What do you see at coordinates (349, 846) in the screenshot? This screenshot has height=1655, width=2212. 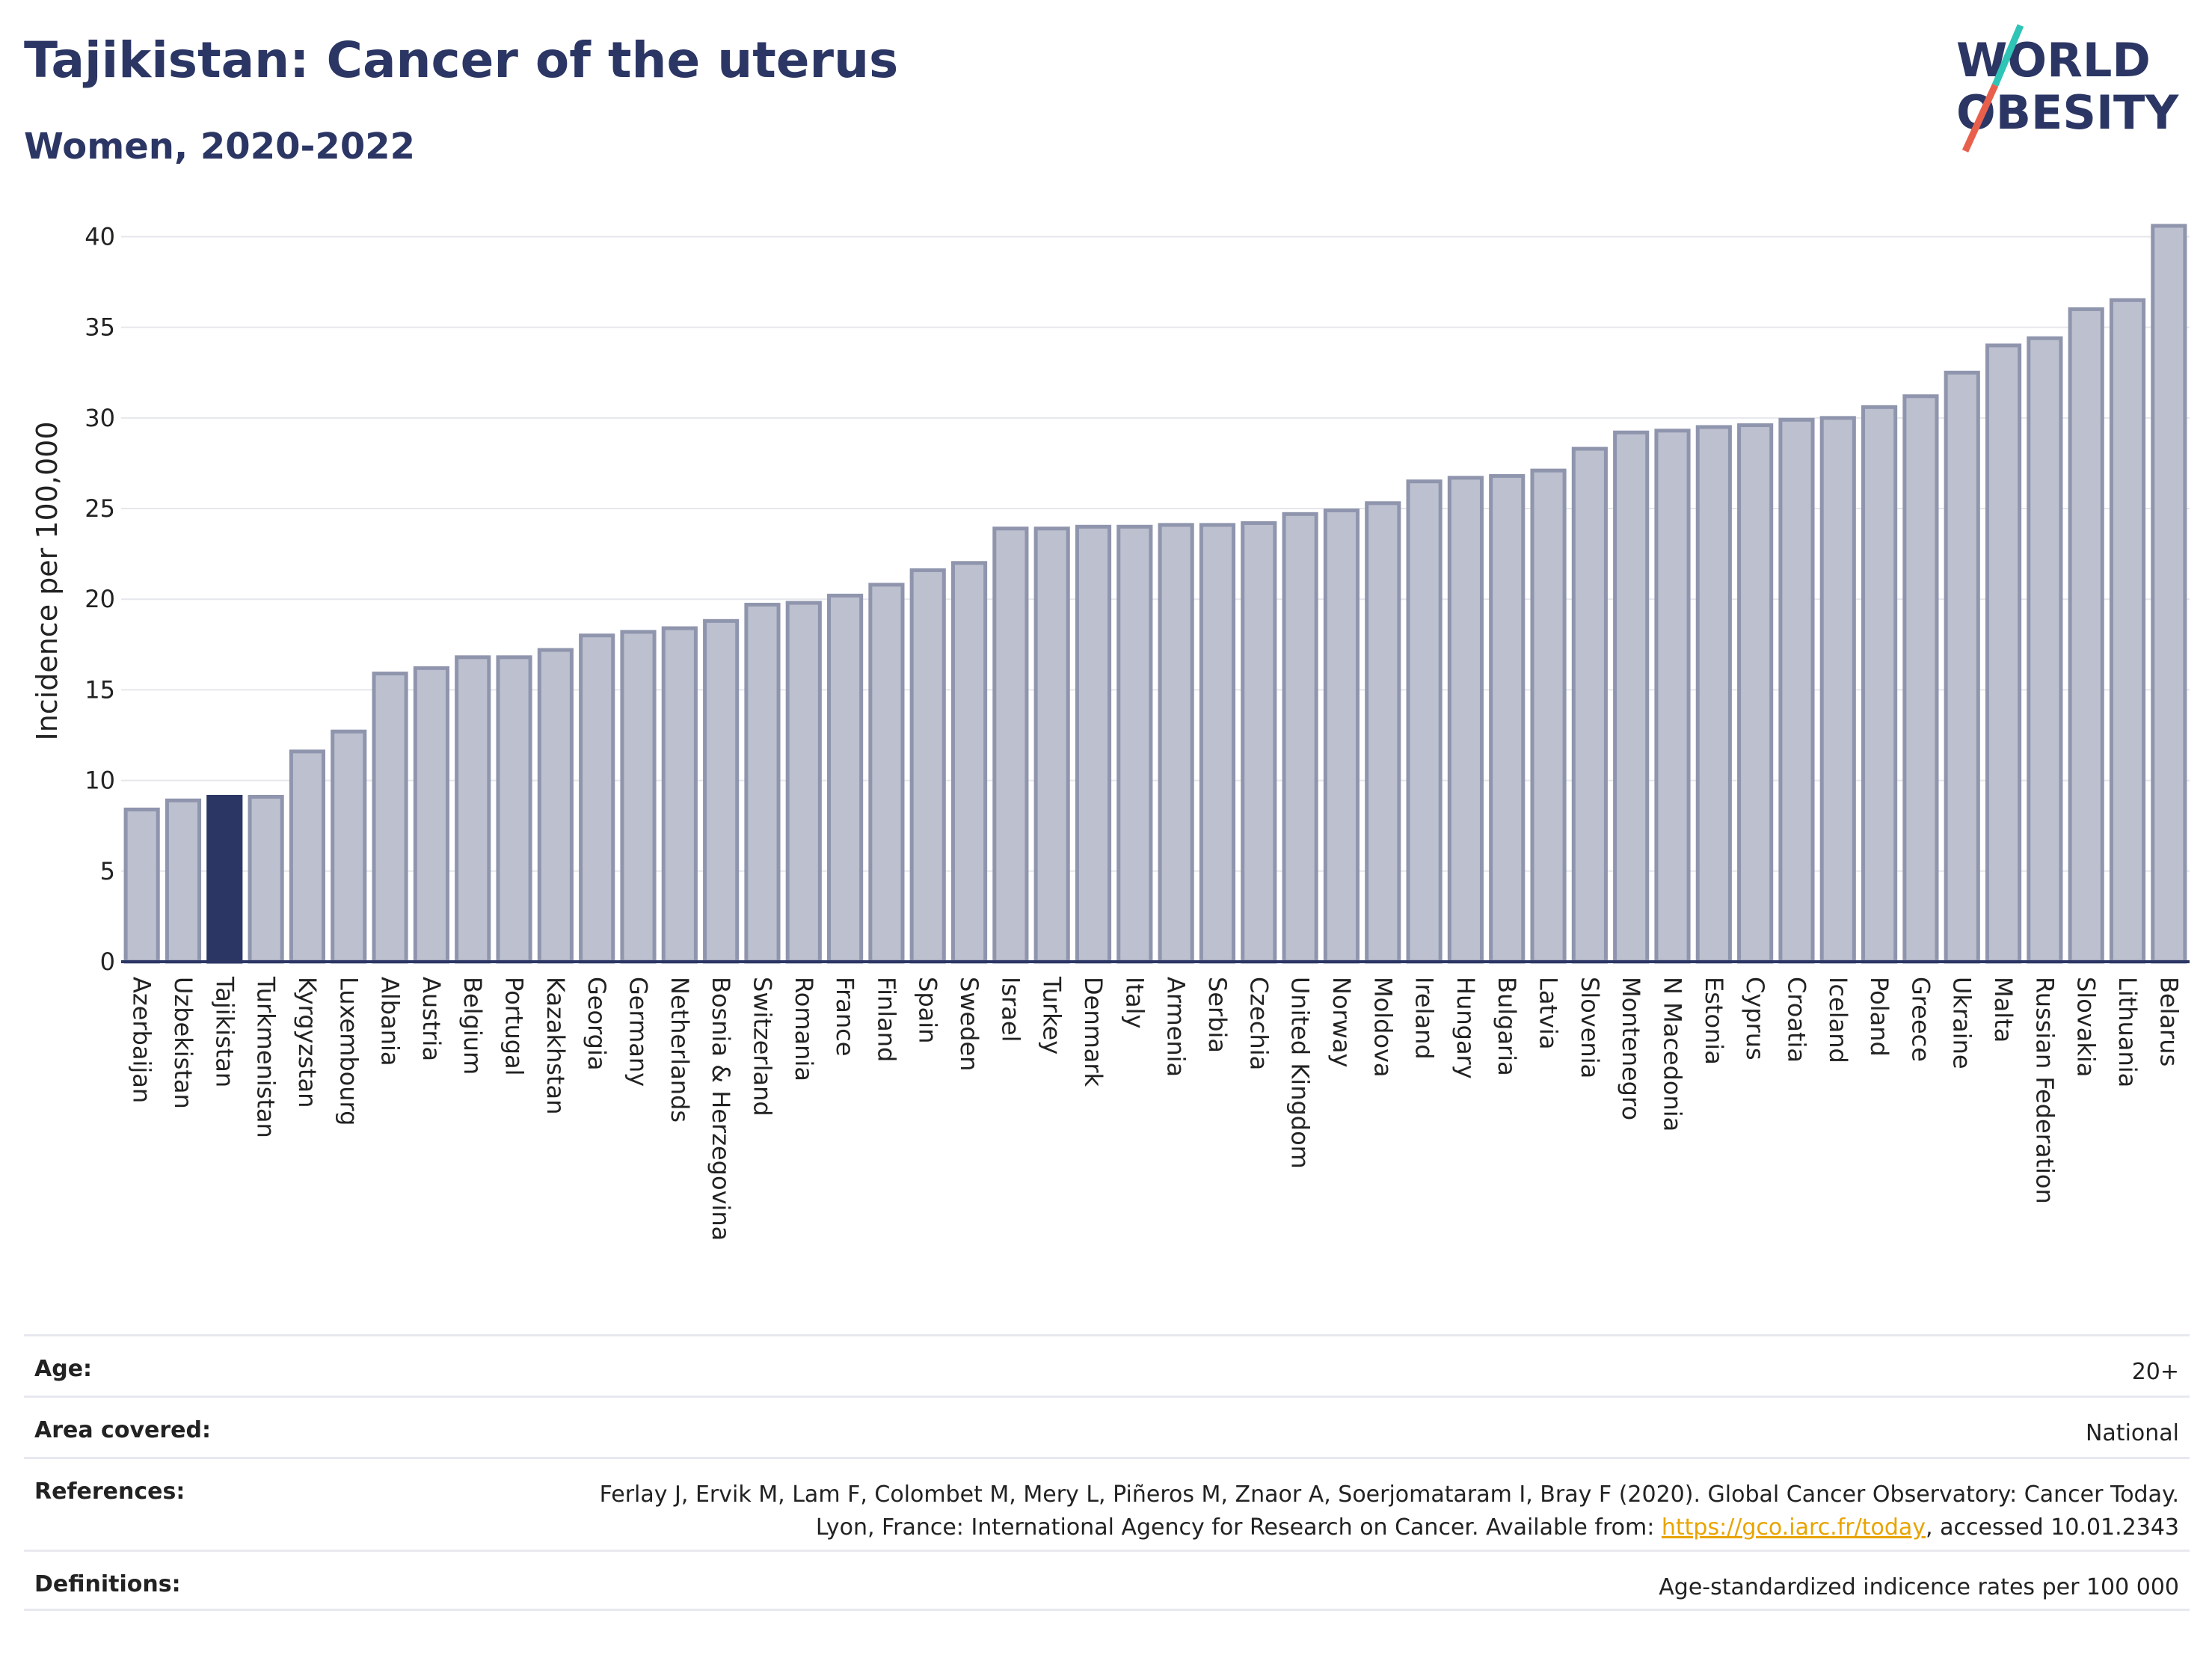 I see `bar-luxembourg` at bounding box center [349, 846].